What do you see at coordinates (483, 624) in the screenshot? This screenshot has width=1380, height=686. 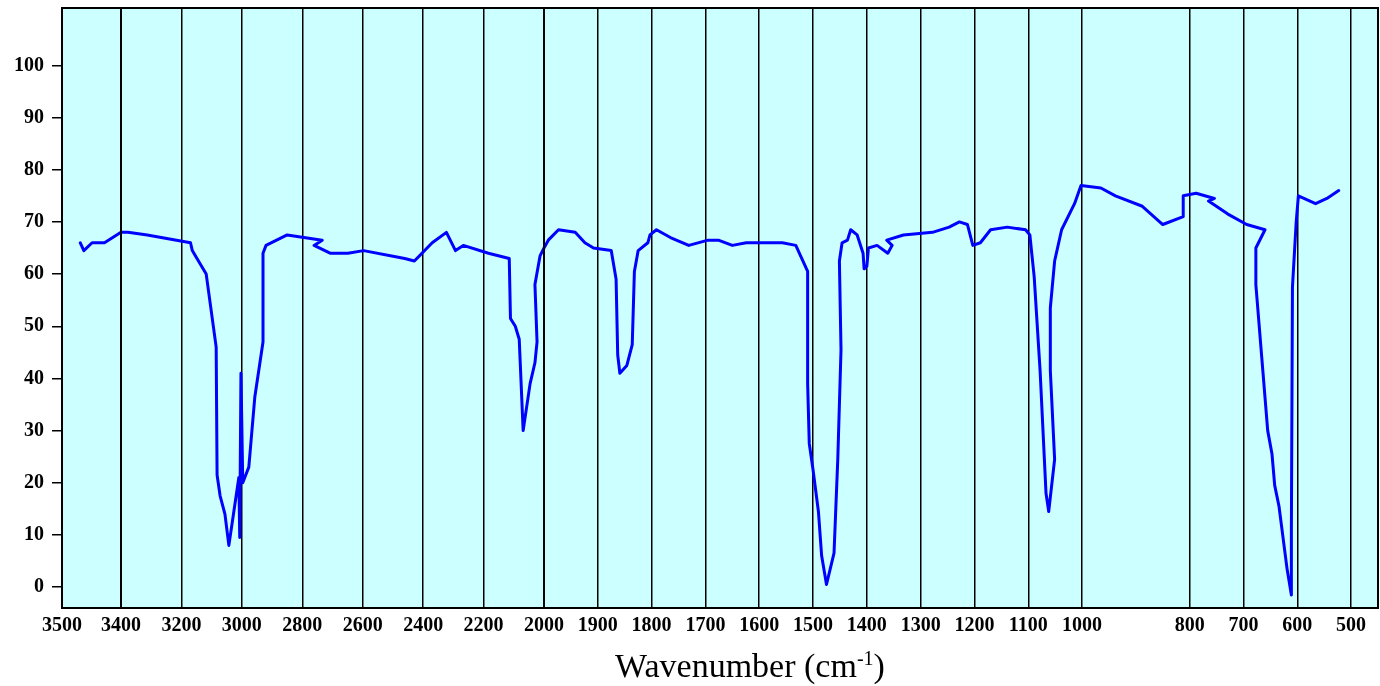 I see `x-tick-label: 2200` at bounding box center [483, 624].